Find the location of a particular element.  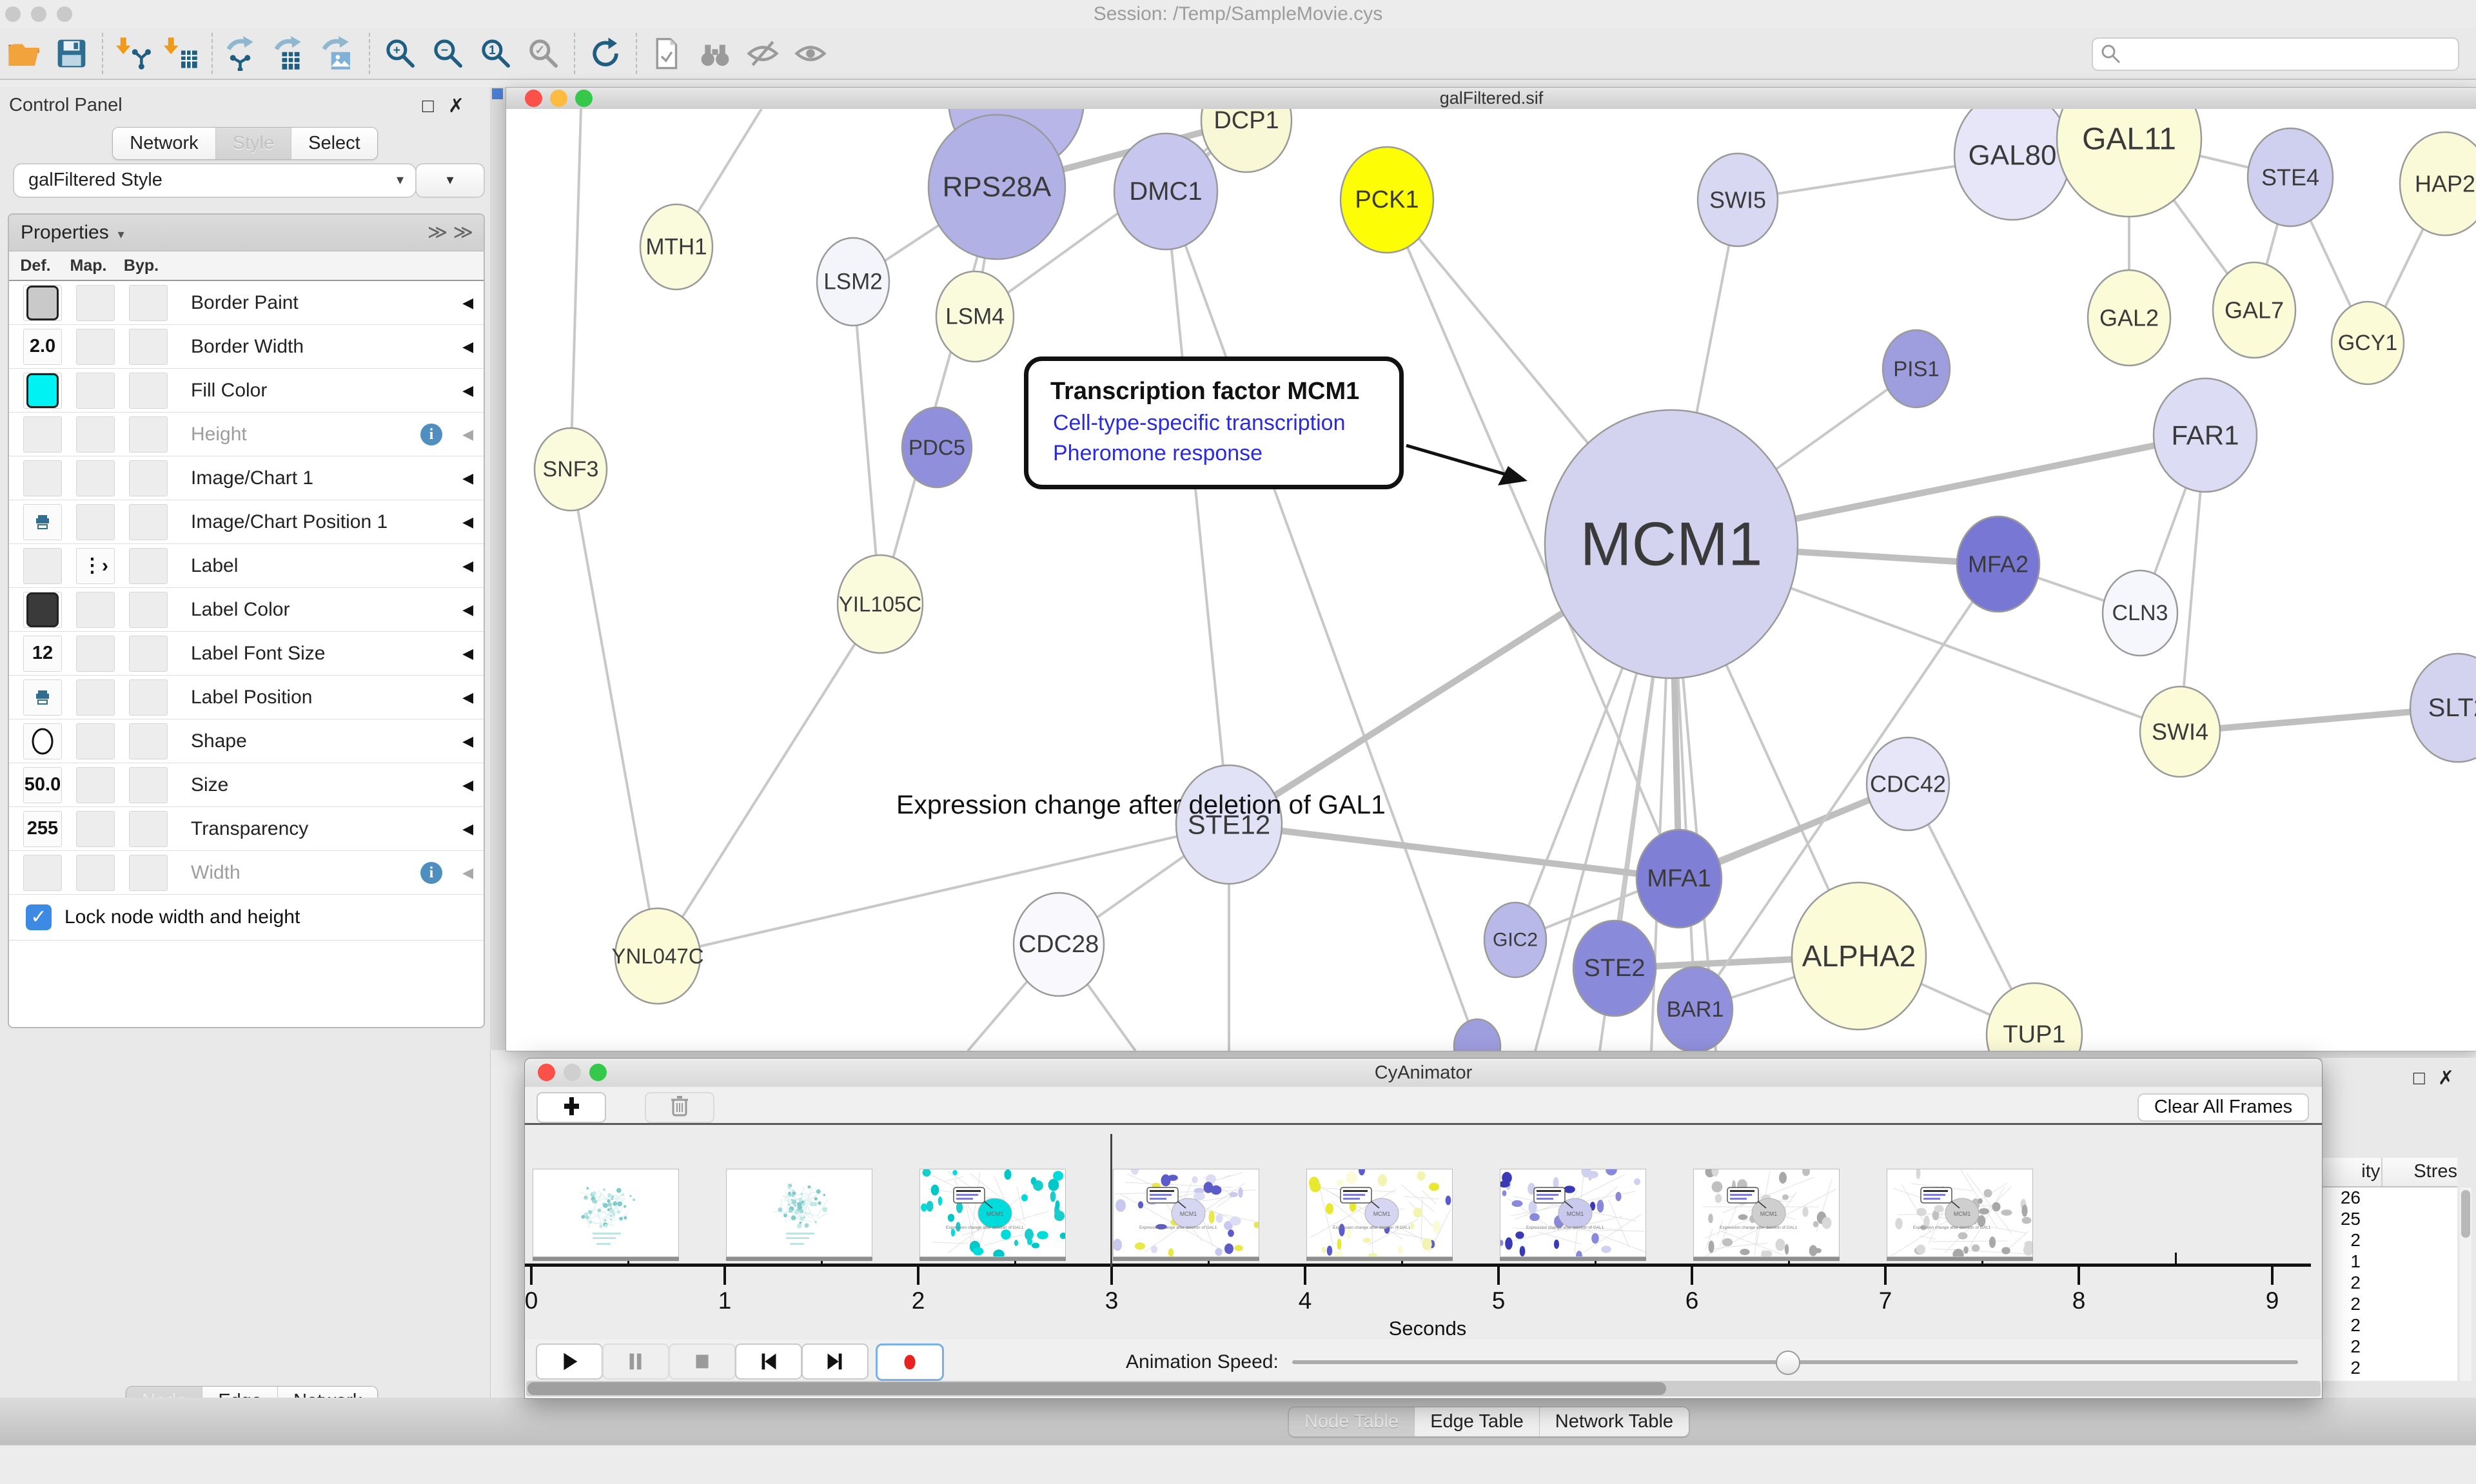

tab-select: Select is located at coordinates (334, 143).